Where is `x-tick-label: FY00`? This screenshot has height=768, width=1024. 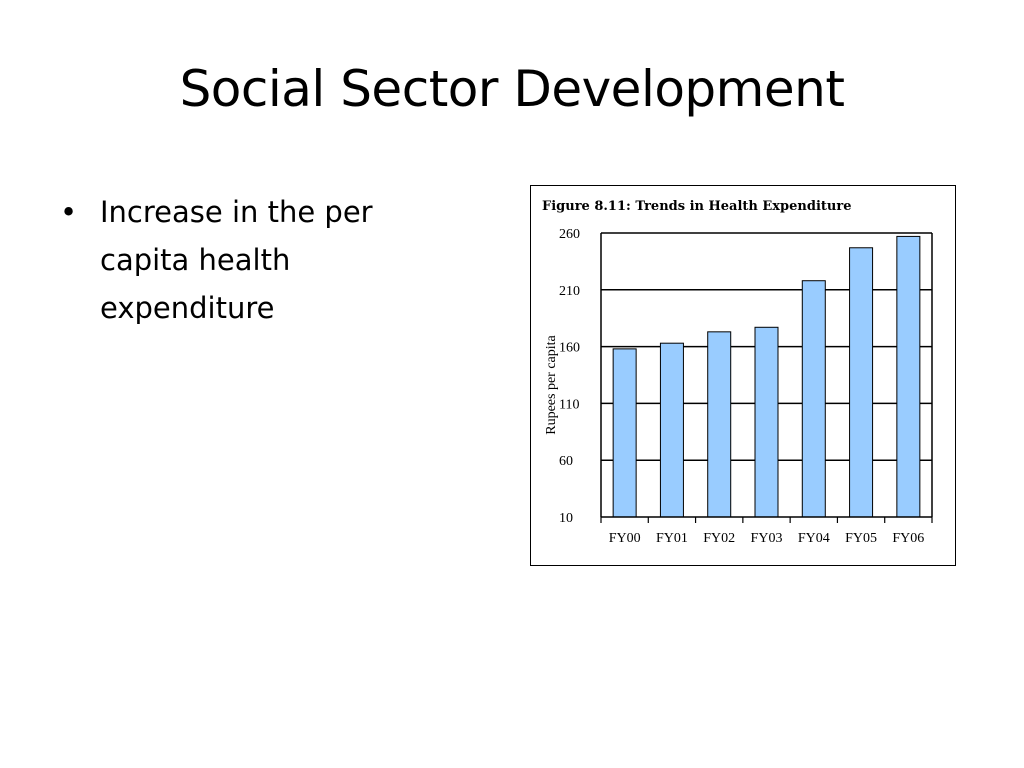
x-tick-label: FY00 is located at coordinates (625, 538).